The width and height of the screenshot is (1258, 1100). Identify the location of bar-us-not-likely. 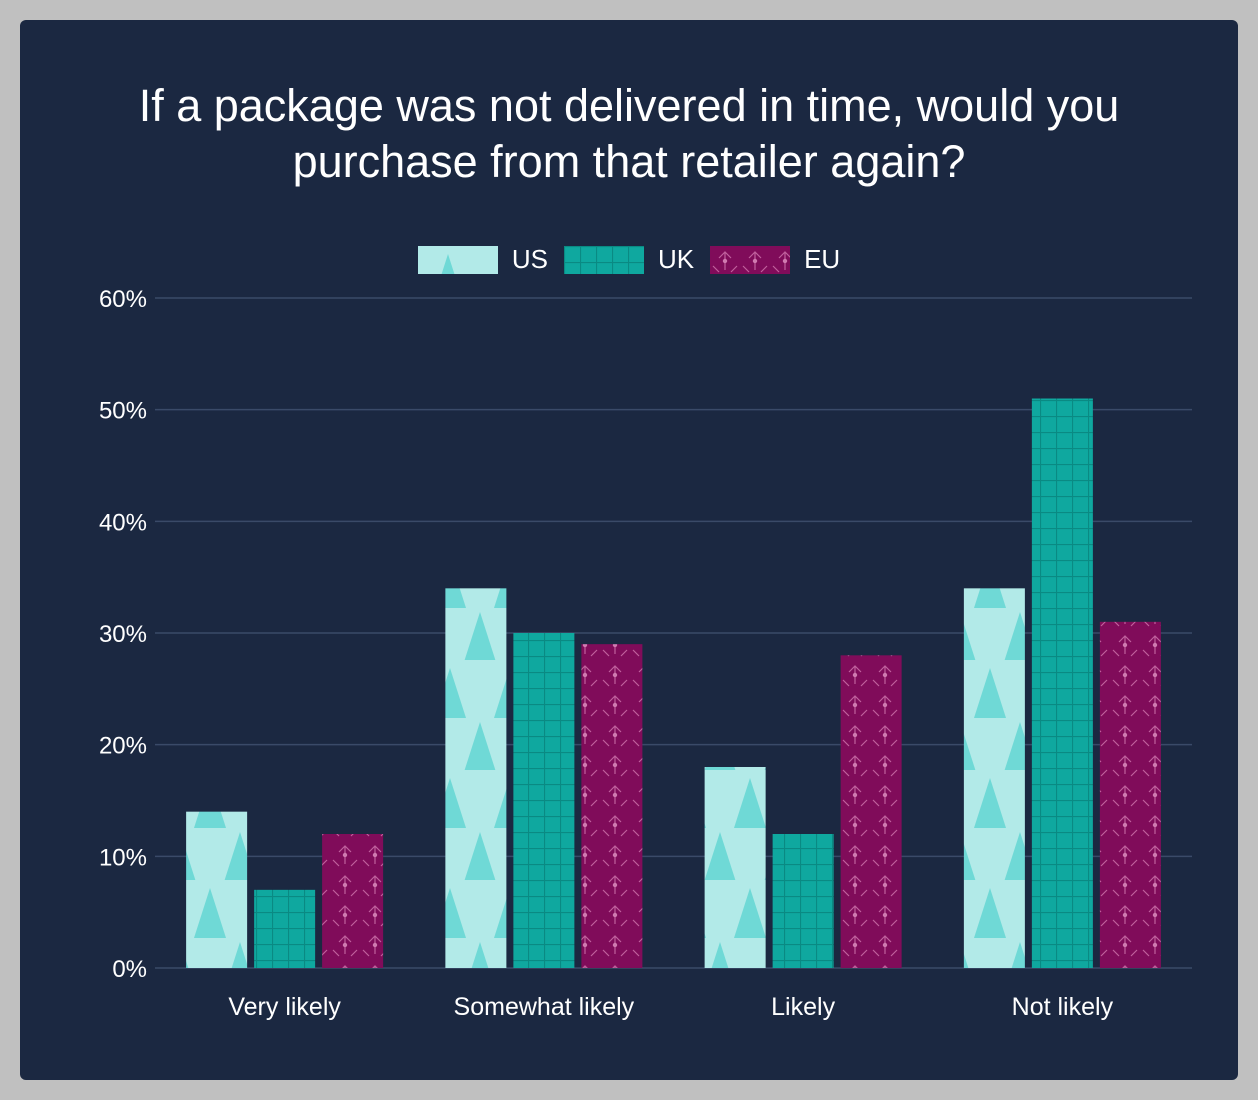
(994, 778).